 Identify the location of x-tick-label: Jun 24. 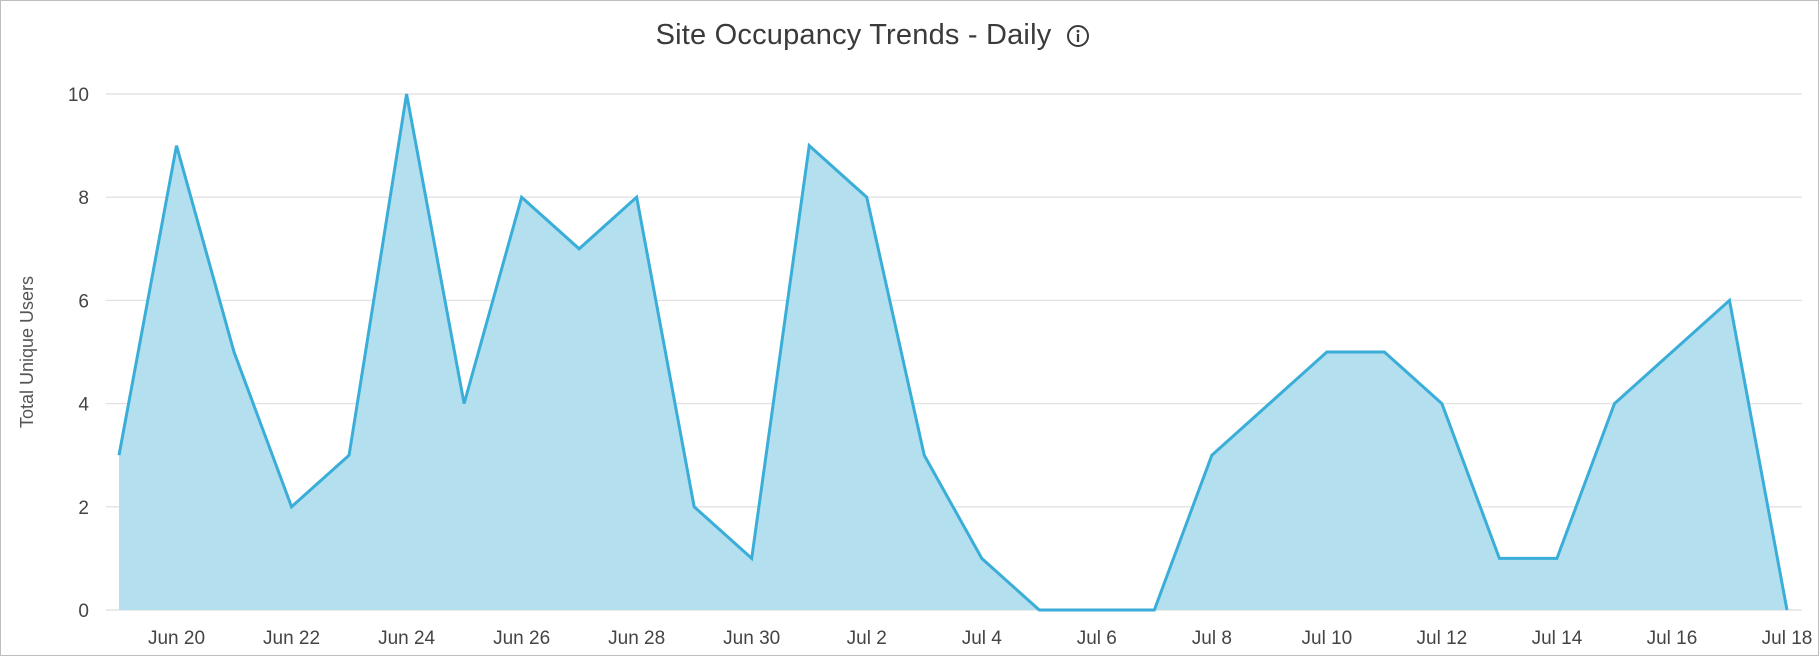
(406, 638).